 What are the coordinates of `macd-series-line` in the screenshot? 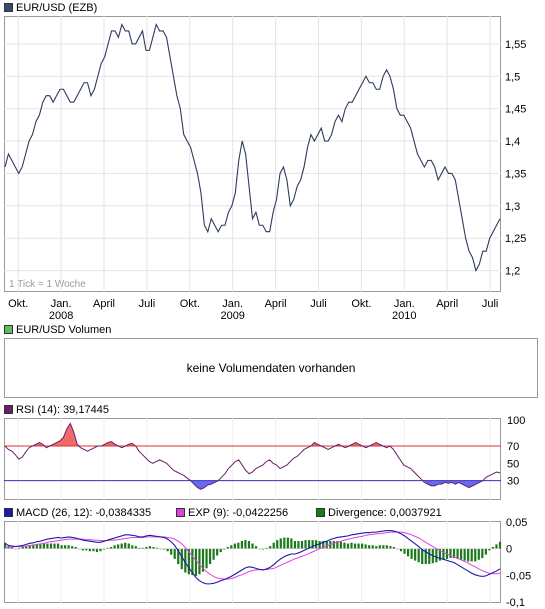 It's located at (252, 557).